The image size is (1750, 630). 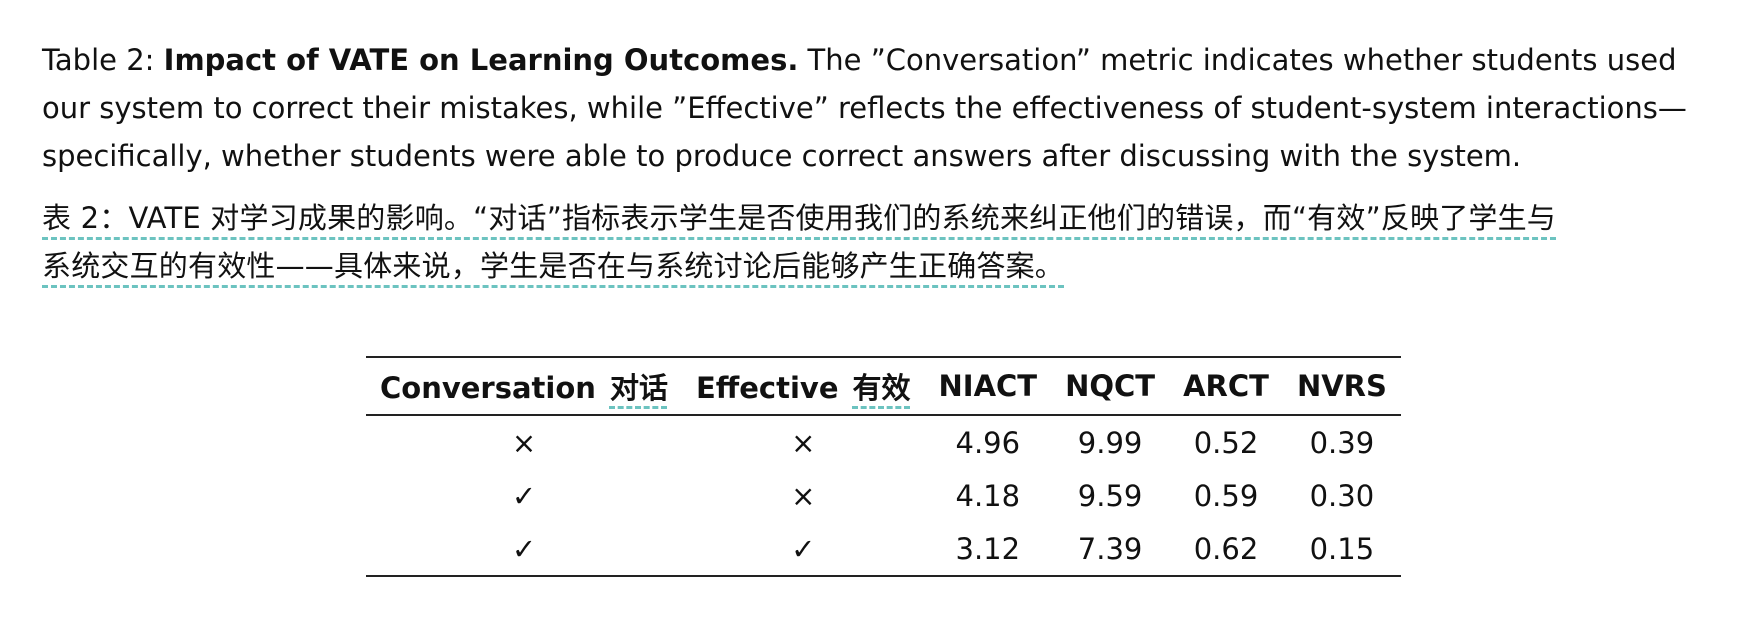 What do you see at coordinates (488, 388) in the screenshot?
I see `header-conversation-en: Conversation` at bounding box center [488, 388].